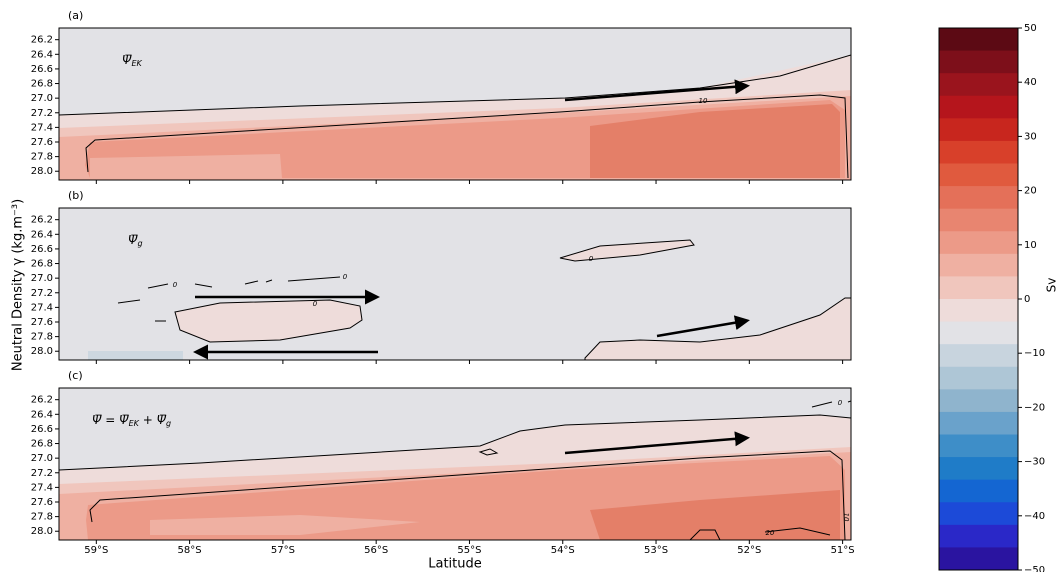 This screenshot has height=572, width=1062. I want to click on panel-label: (c), so click(75, 375).